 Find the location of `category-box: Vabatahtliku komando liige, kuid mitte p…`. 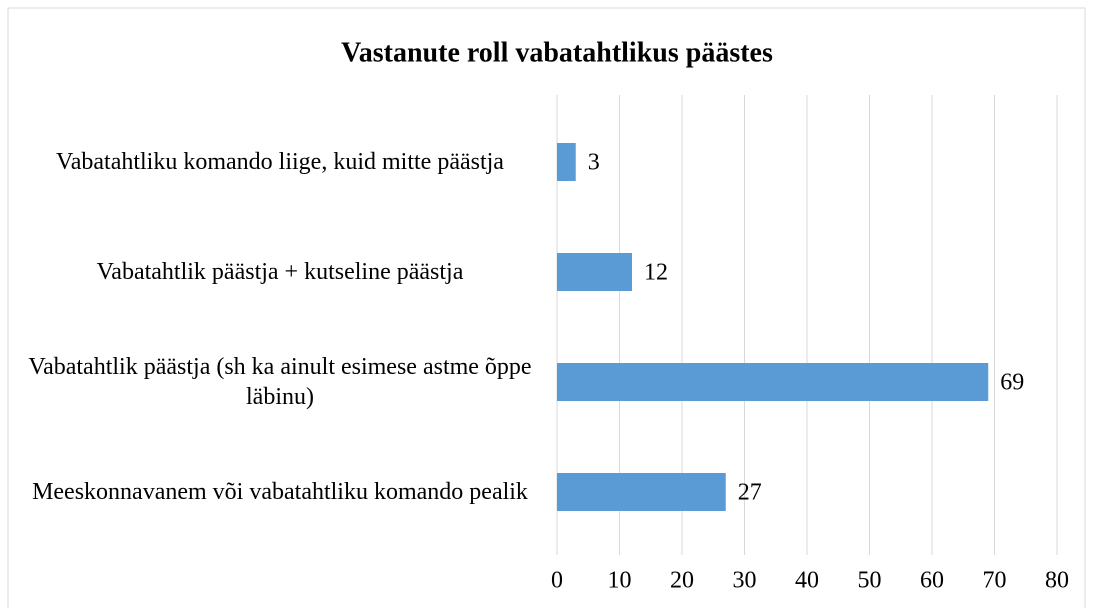

category-box: Vabatahtliku komando liige, kuid mitte p… is located at coordinates (280, 162).